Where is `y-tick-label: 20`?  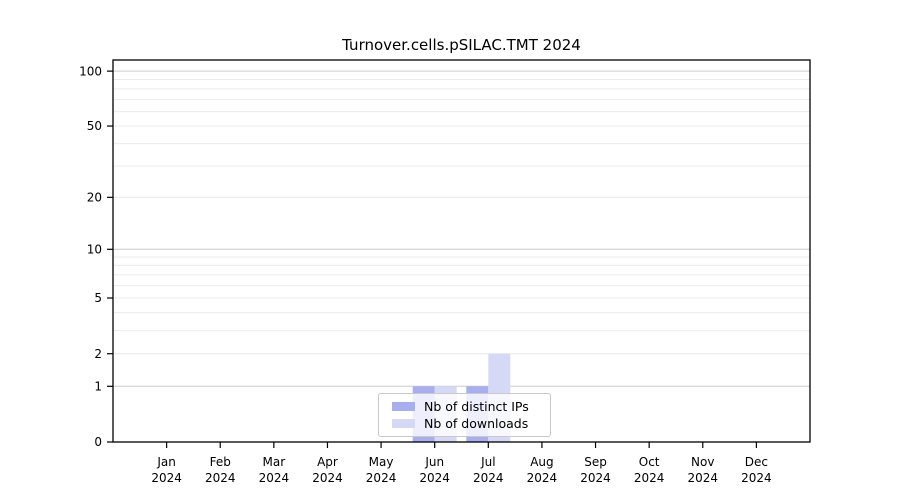 y-tick-label: 20 is located at coordinates (94, 198).